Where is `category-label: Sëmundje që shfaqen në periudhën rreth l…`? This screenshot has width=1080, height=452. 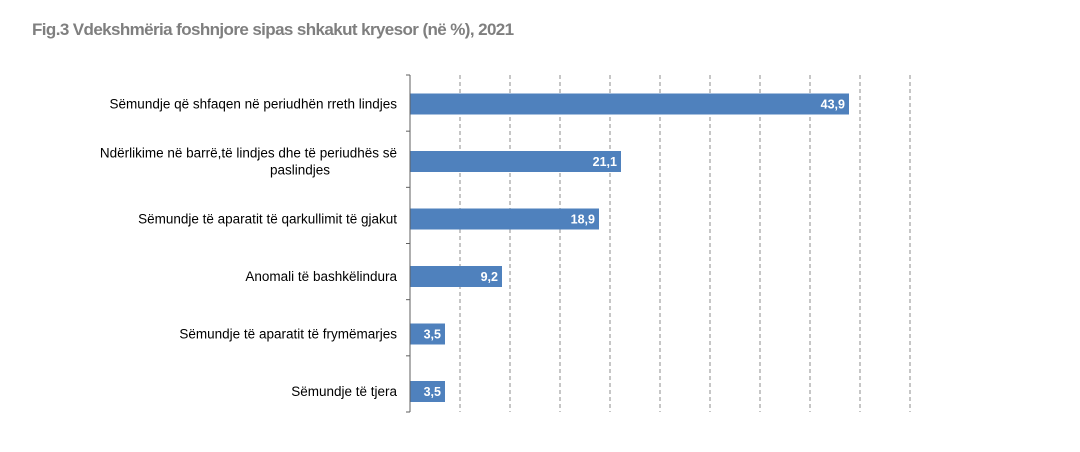
category-label: Sëmundje që shfaqen në periudhën rreth l… is located at coordinates (254, 104).